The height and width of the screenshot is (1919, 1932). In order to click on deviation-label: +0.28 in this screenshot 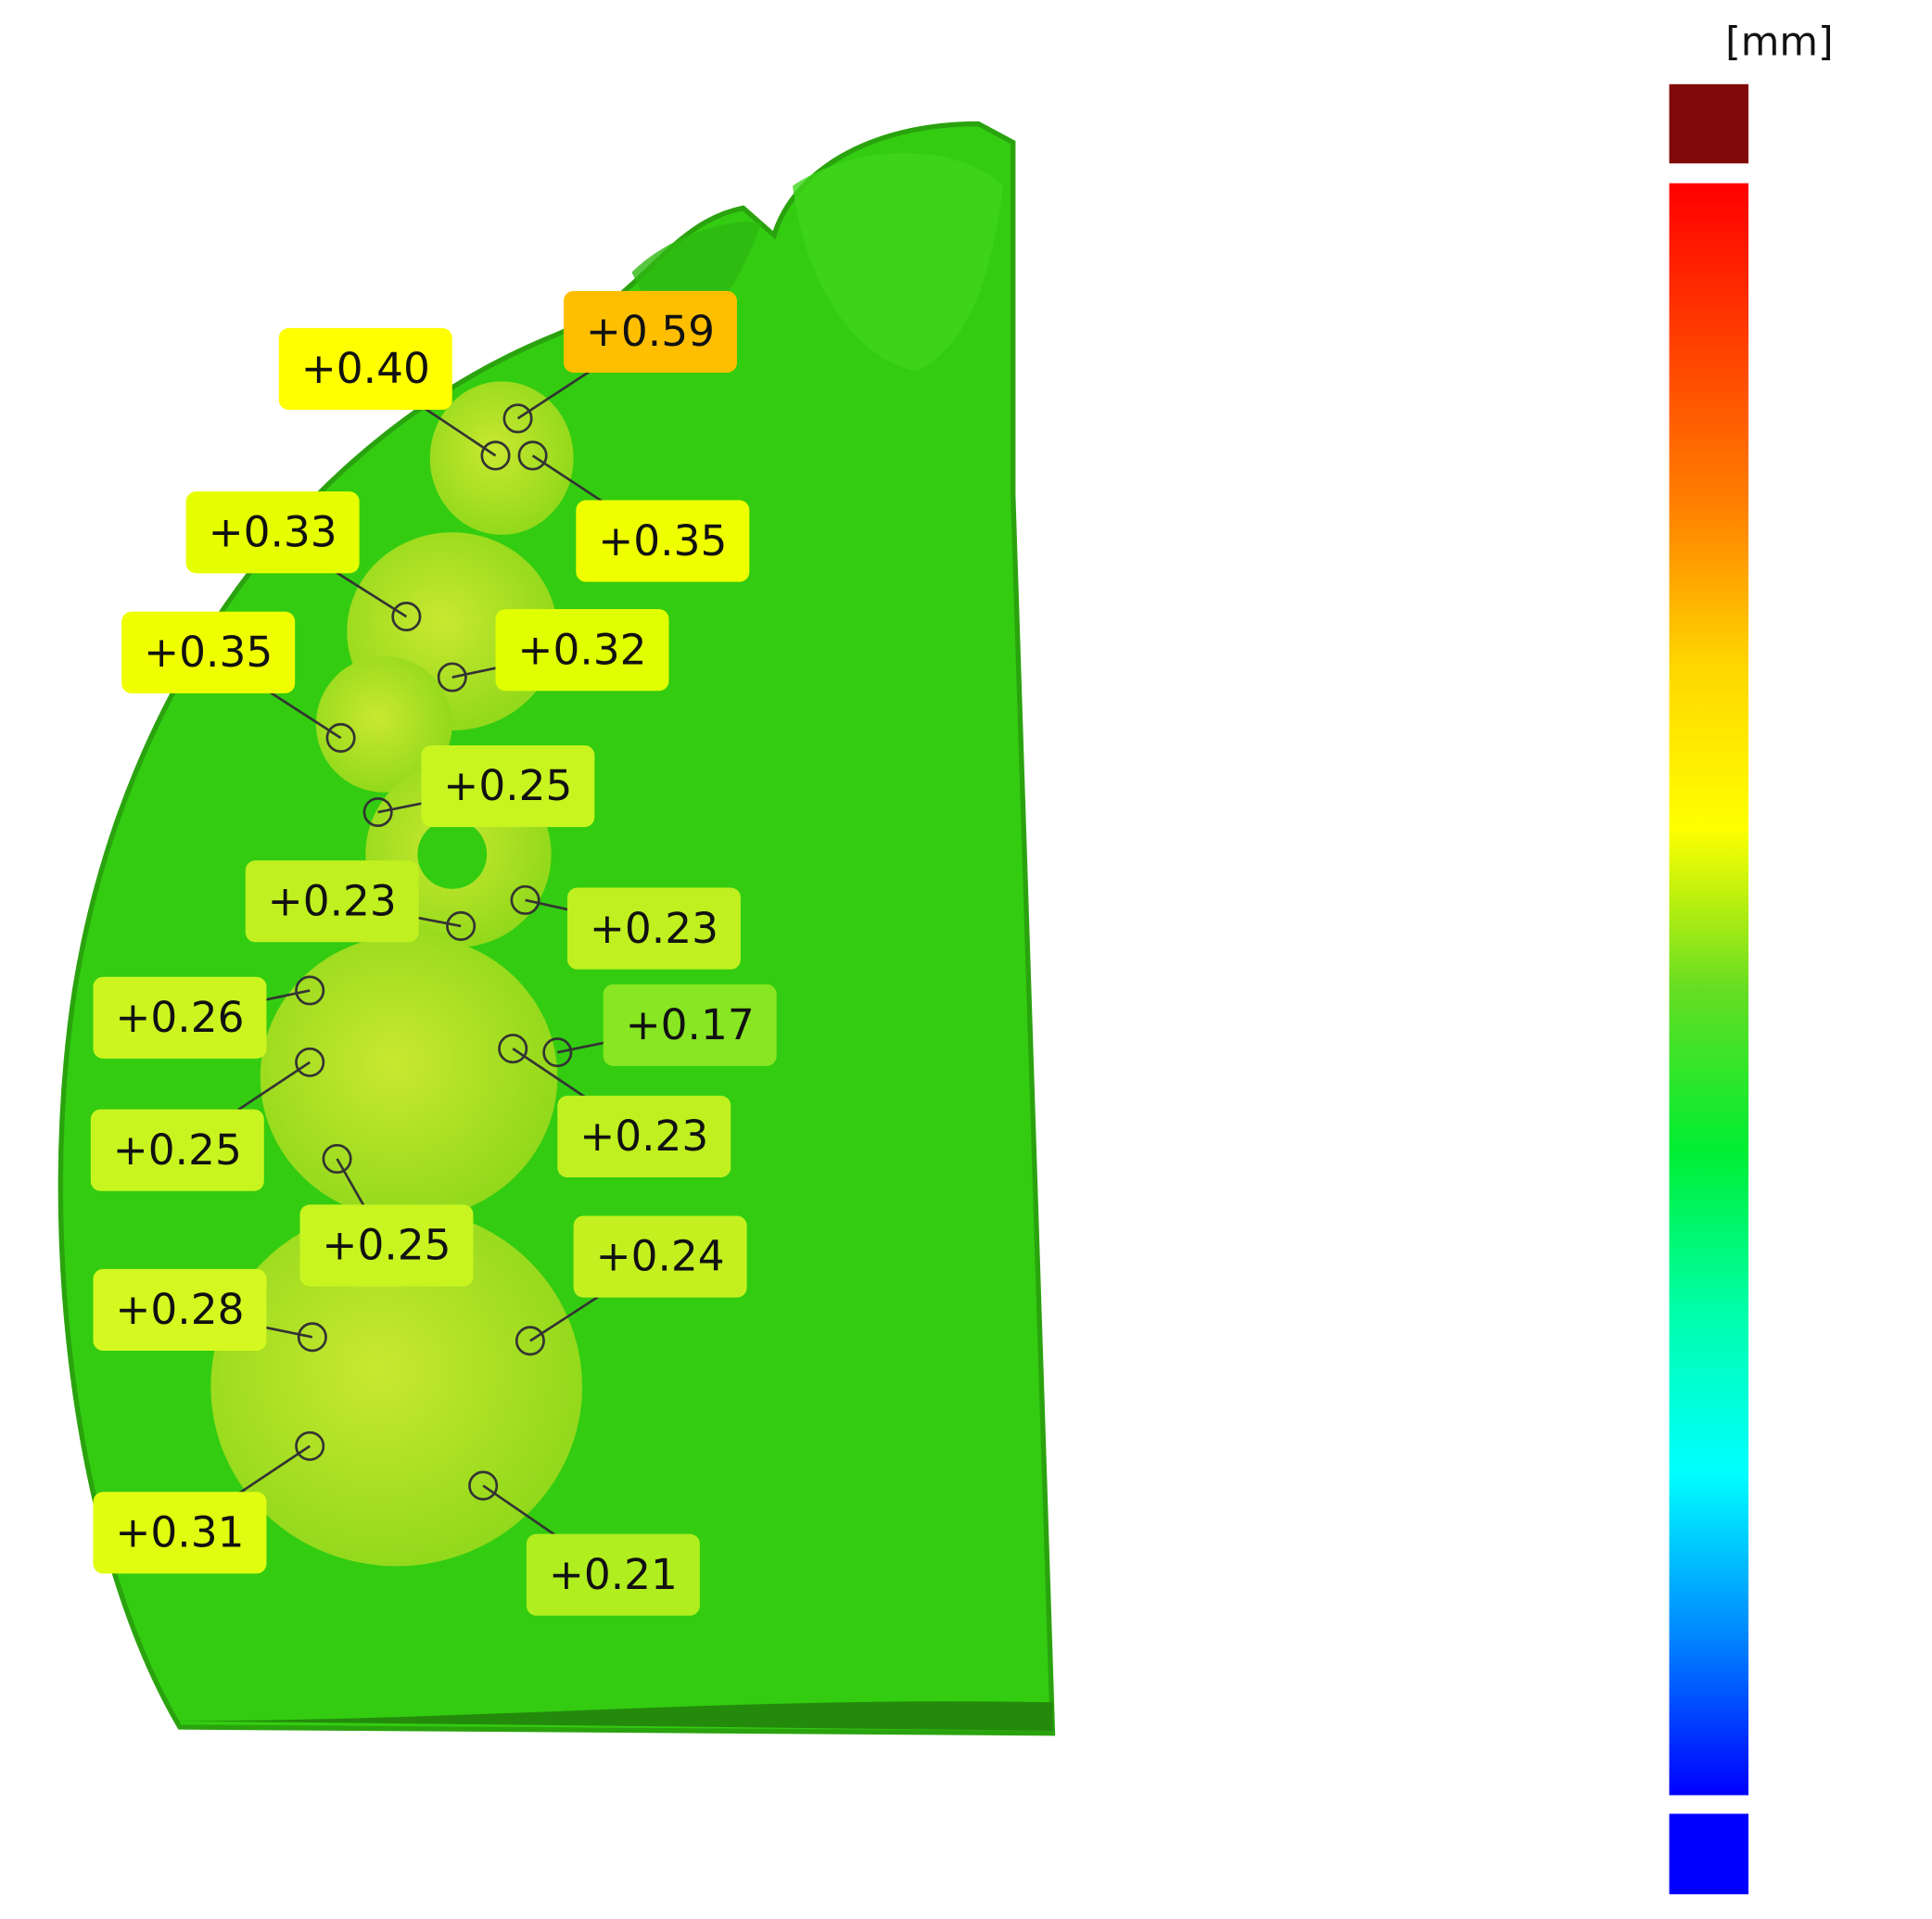, I will do `click(179, 1309)`.